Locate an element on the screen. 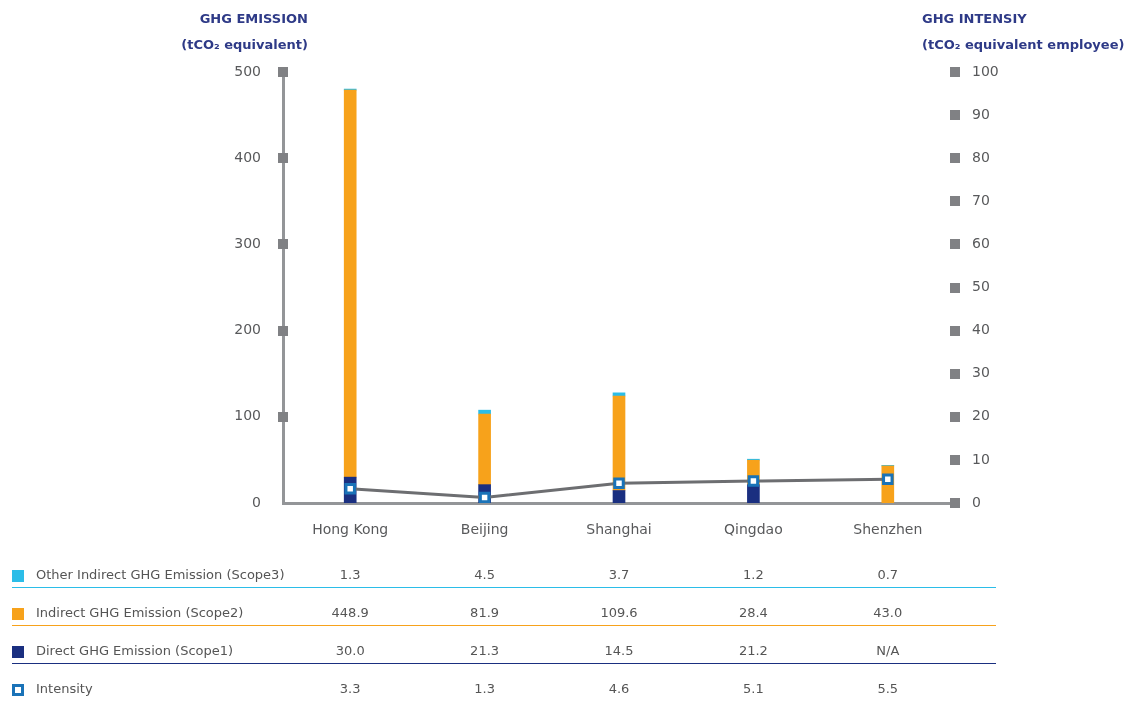 The image size is (1141, 711). text: N/A is located at coordinates (888, 650).